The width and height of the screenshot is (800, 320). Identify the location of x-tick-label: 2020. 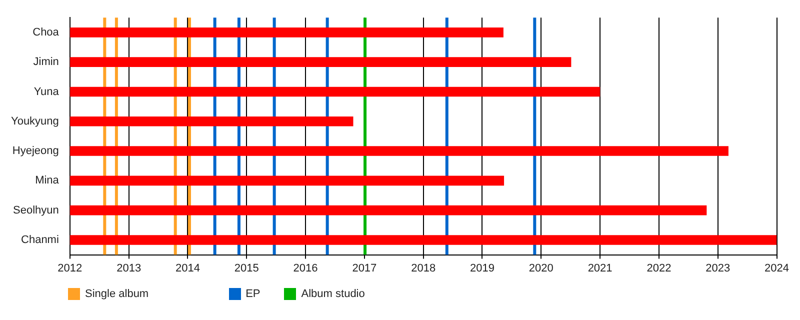
(541, 268).